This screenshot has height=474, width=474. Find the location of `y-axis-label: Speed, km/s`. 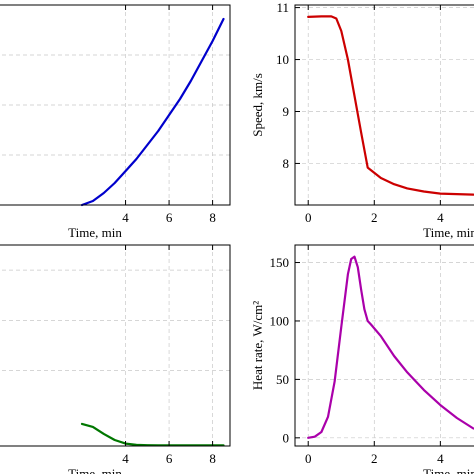

y-axis-label: Speed, km/s is located at coordinates (257, 105).